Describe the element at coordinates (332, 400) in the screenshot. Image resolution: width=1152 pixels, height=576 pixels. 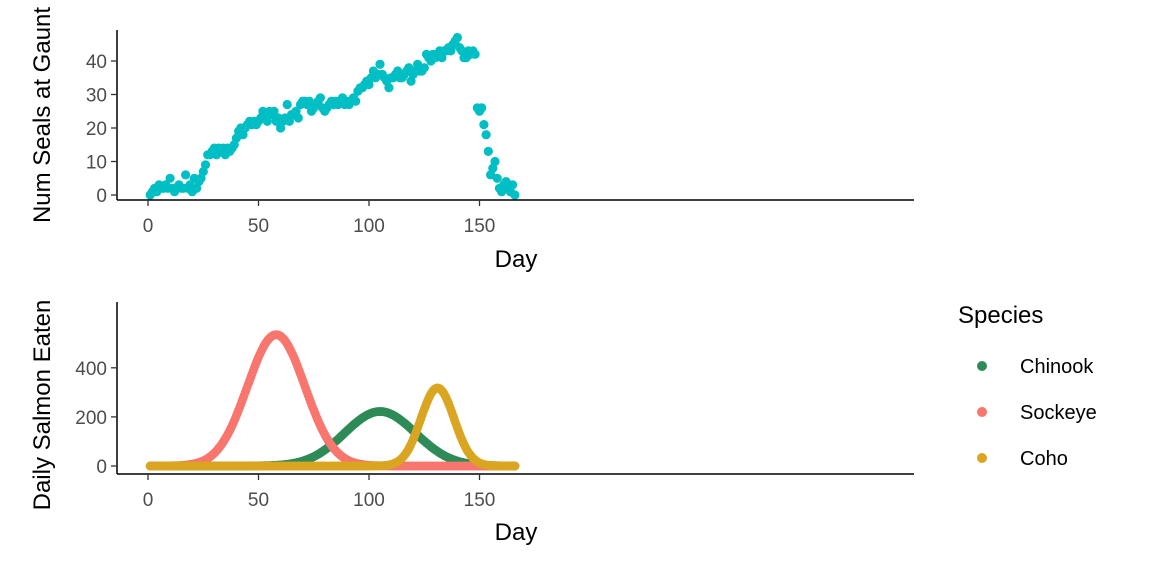
I see `salmon-points` at that location.